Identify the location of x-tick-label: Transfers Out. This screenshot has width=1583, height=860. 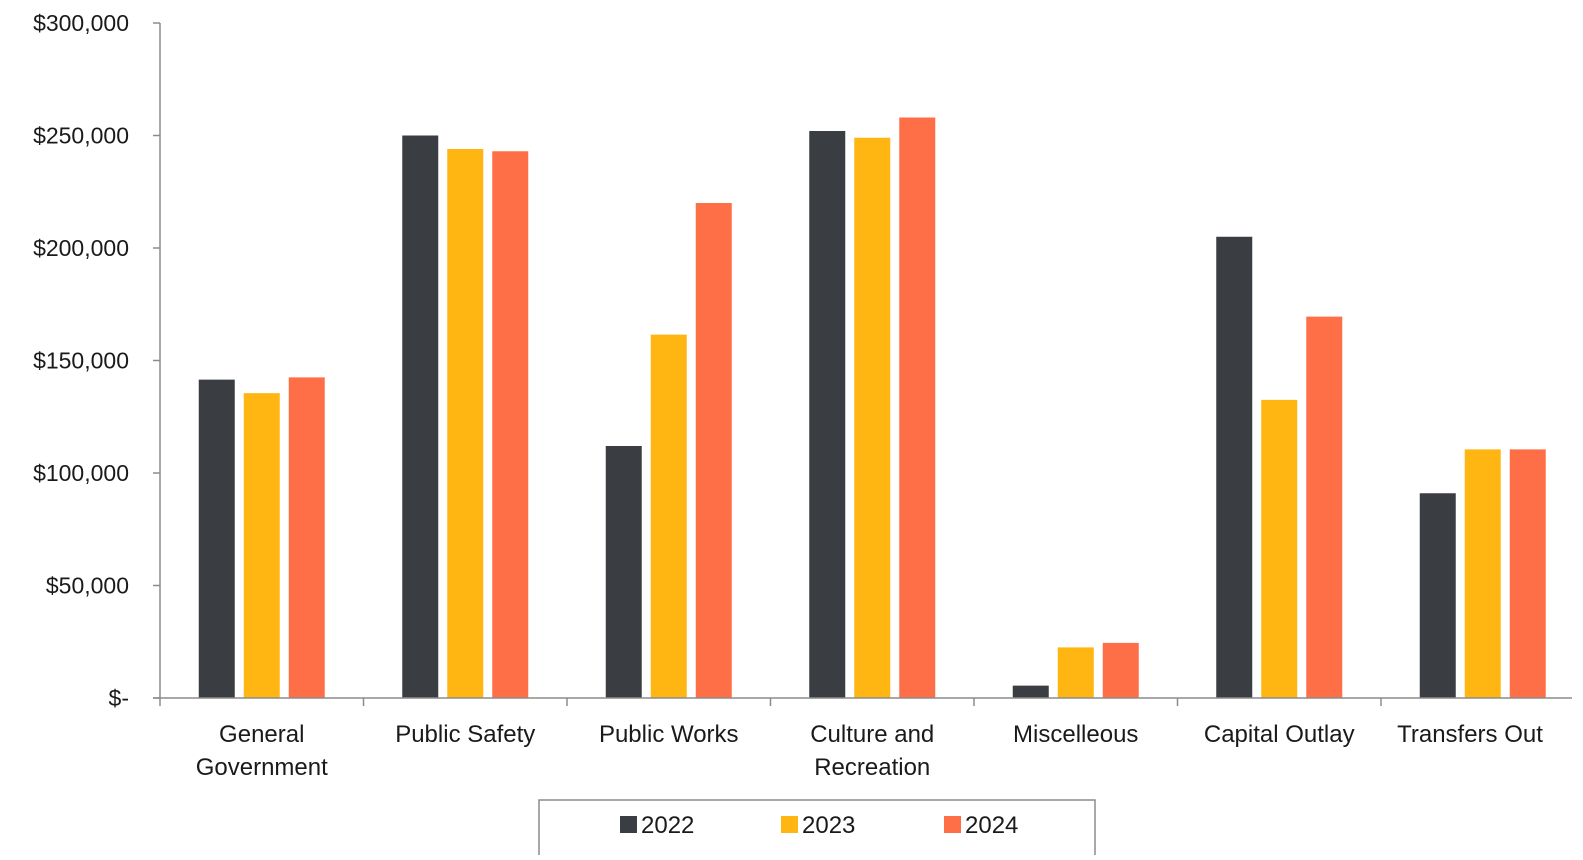
(1470, 734).